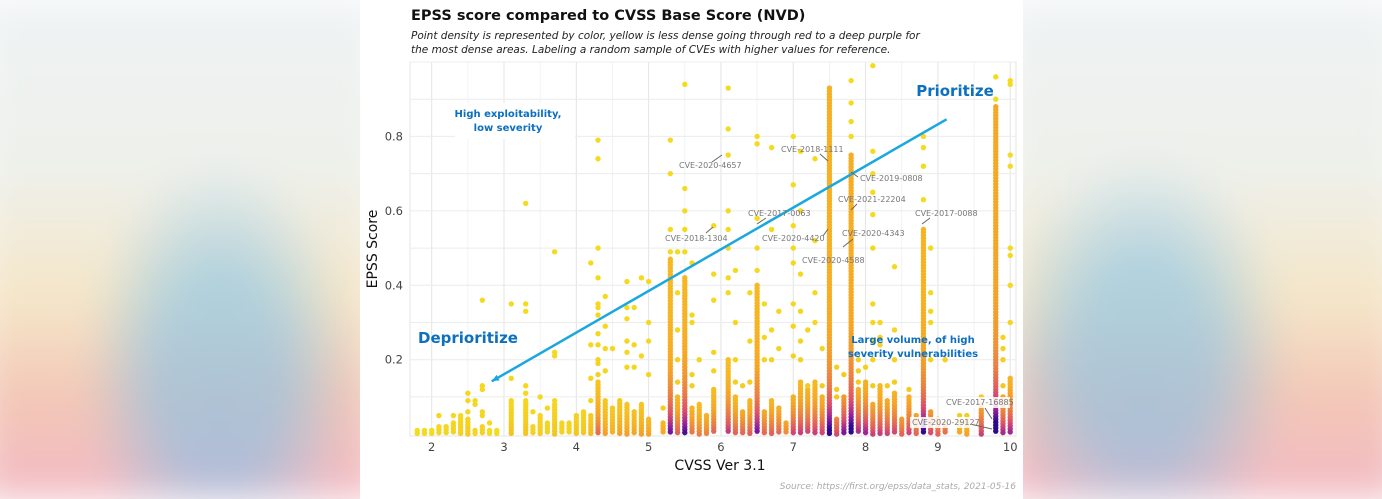  I want to click on note-high-exploitability-line-2: low severity, so click(508, 128).